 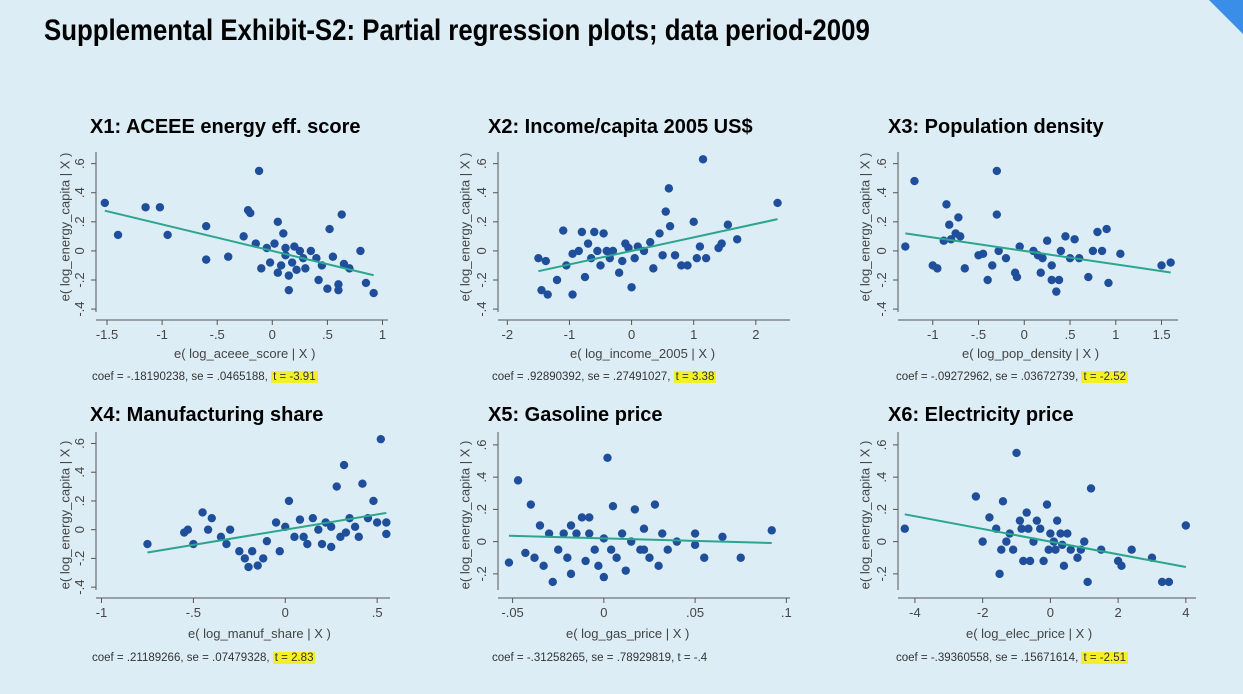 What do you see at coordinates (294, 377) in the screenshot?
I see `t-stat: t = -3.91` at bounding box center [294, 377].